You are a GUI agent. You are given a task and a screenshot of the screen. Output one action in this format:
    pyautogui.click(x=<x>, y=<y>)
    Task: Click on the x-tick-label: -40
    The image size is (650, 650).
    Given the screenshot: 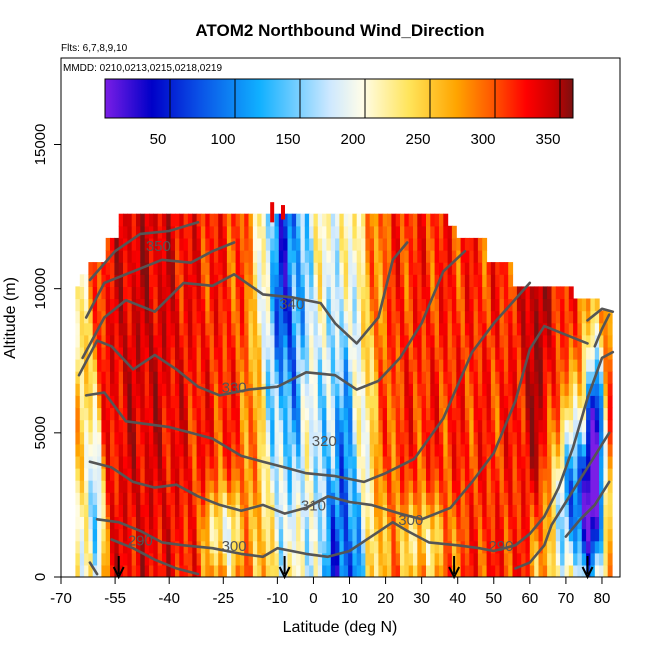 What is the action you would take?
    pyautogui.click(x=169, y=598)
    